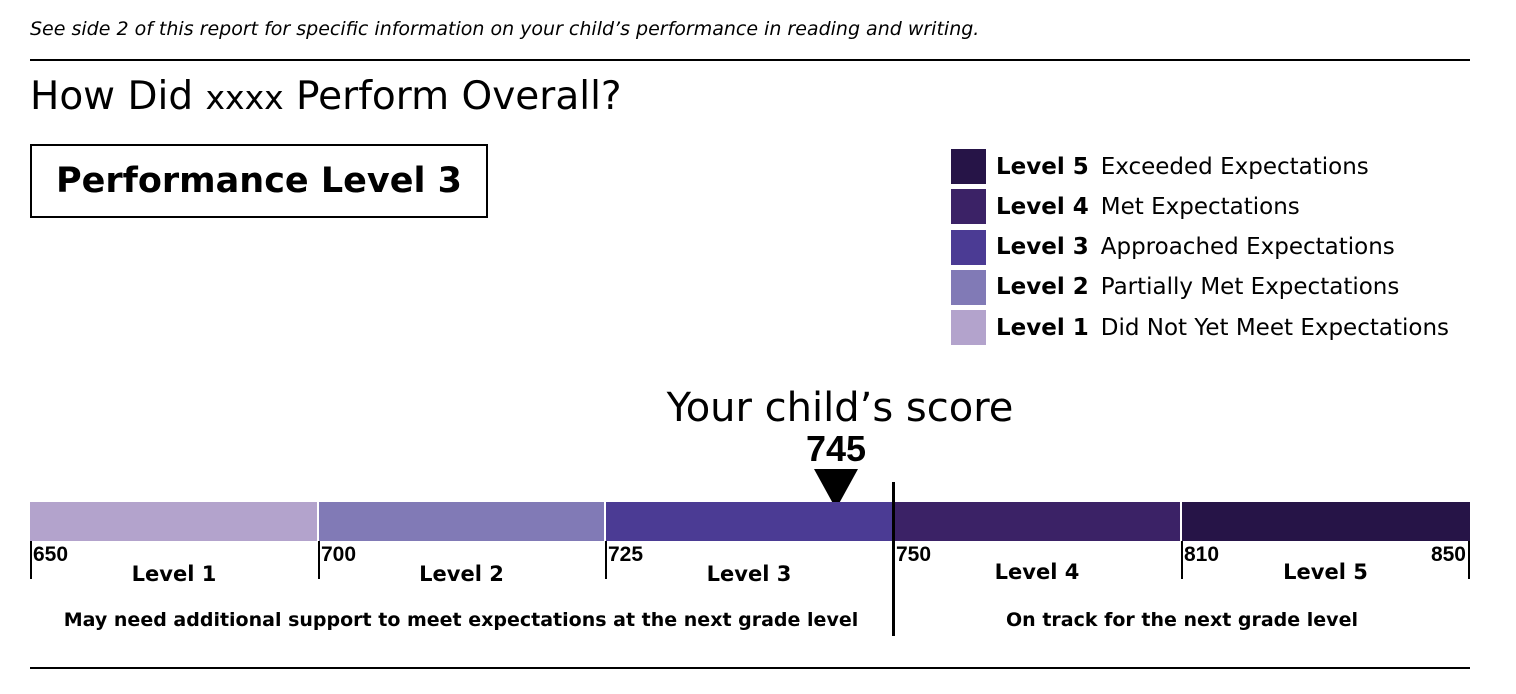  Describe the element at coordinates (1202, 554) in the screenshot. I see `scale-tick-label: 810` at that location.